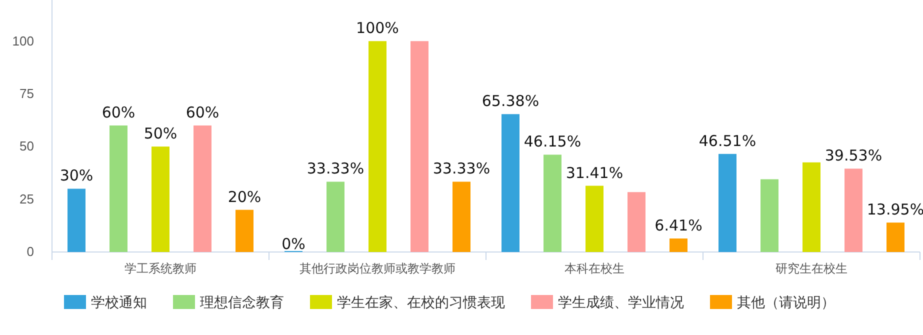  Describe the element at coordinates (553, 141) in the screenshot. I see `data-label: 46.15%` at that location.